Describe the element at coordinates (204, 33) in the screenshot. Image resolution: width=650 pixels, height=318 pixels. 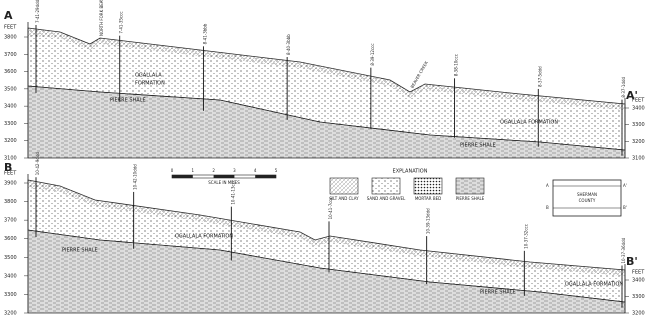
I see `well-label: 8-41-3bbb` at that location.